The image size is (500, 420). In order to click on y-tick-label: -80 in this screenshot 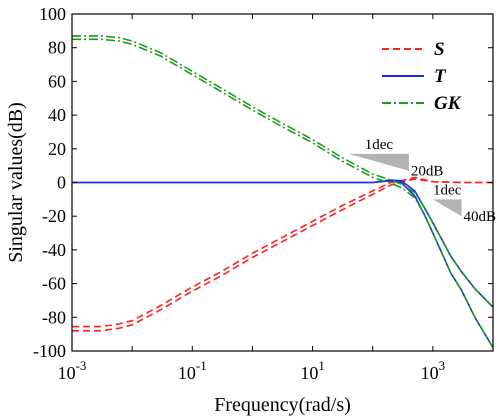, I will do `click(54, 317)`.